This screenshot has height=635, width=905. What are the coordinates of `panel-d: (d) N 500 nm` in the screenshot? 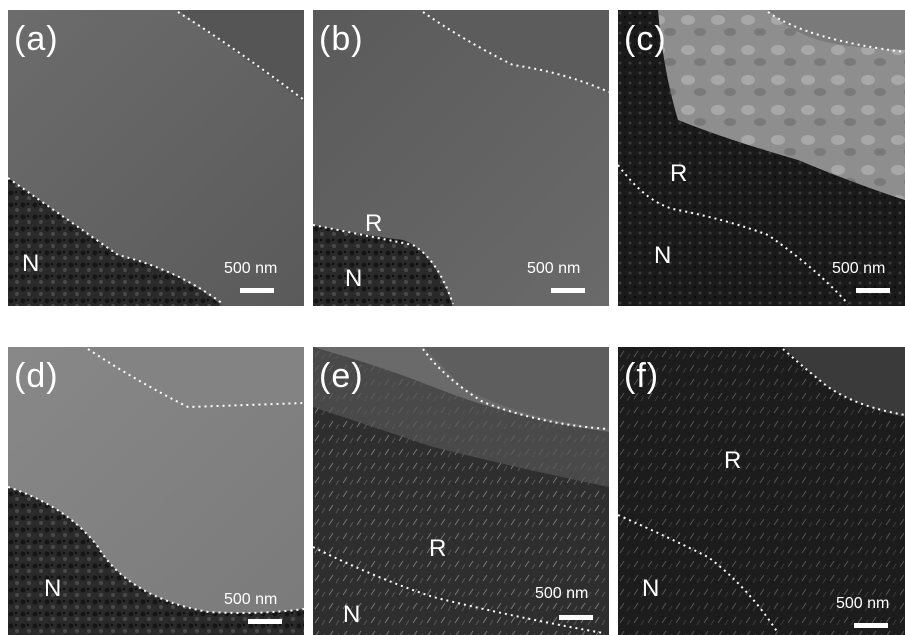 It's located at (156, 491).